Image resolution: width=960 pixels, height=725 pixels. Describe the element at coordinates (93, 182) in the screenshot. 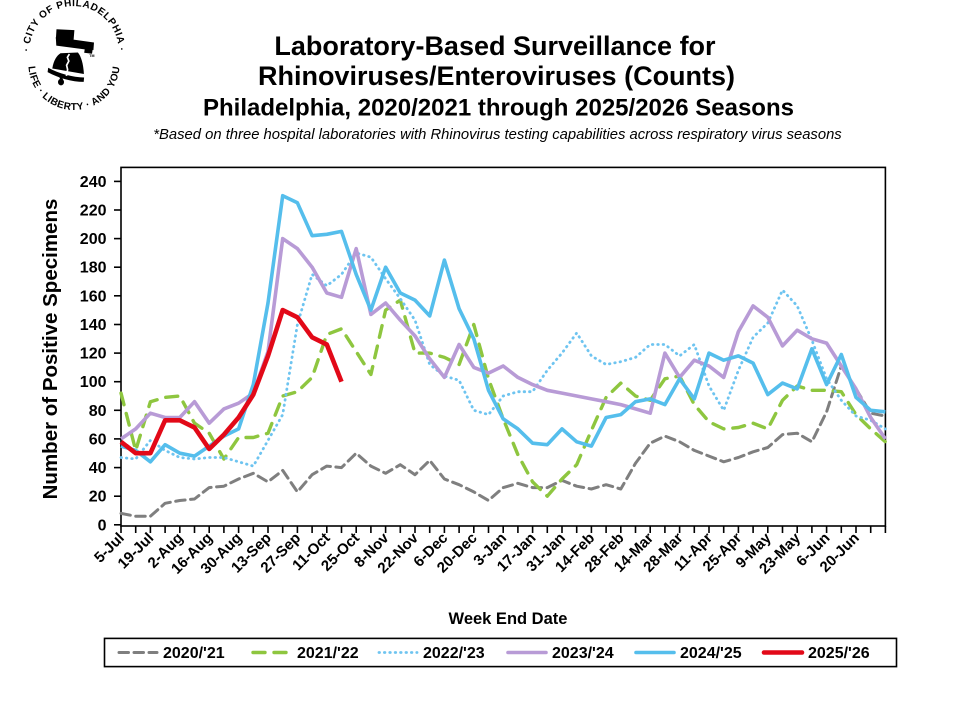

I see `svg-text: 240` at that location.